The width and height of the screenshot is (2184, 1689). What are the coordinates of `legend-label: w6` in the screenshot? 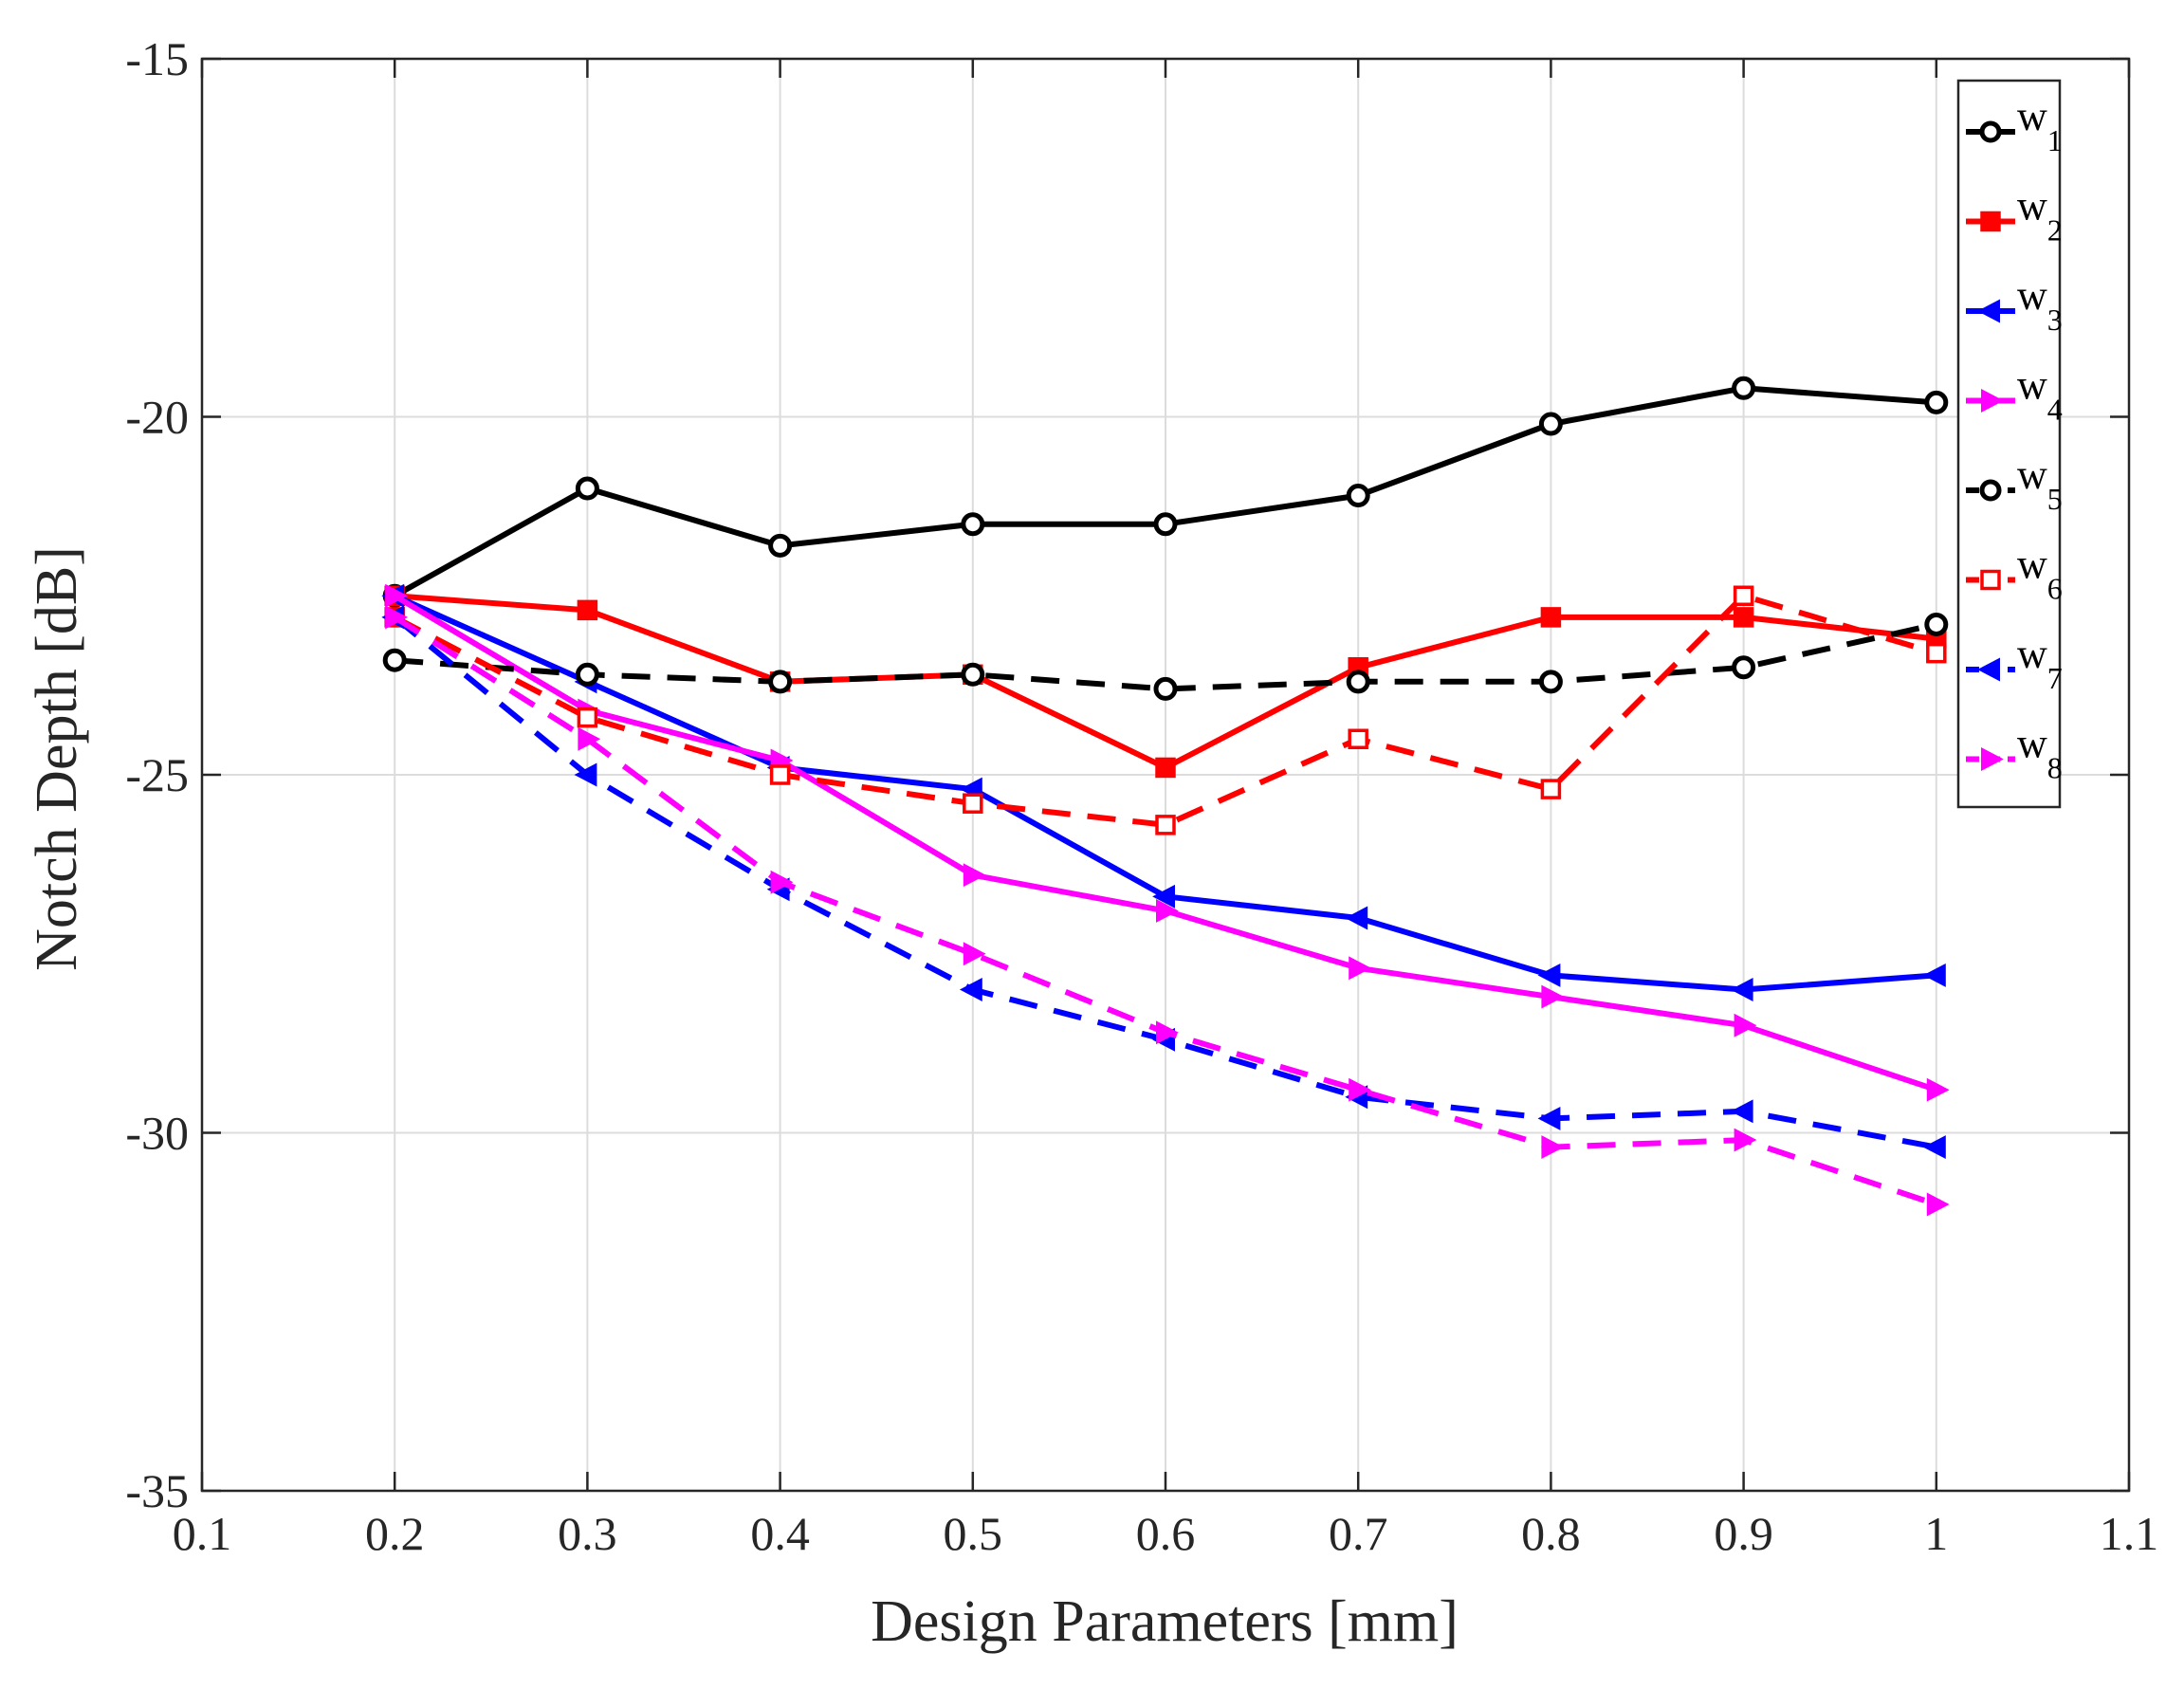 It's located at (2040, 574).